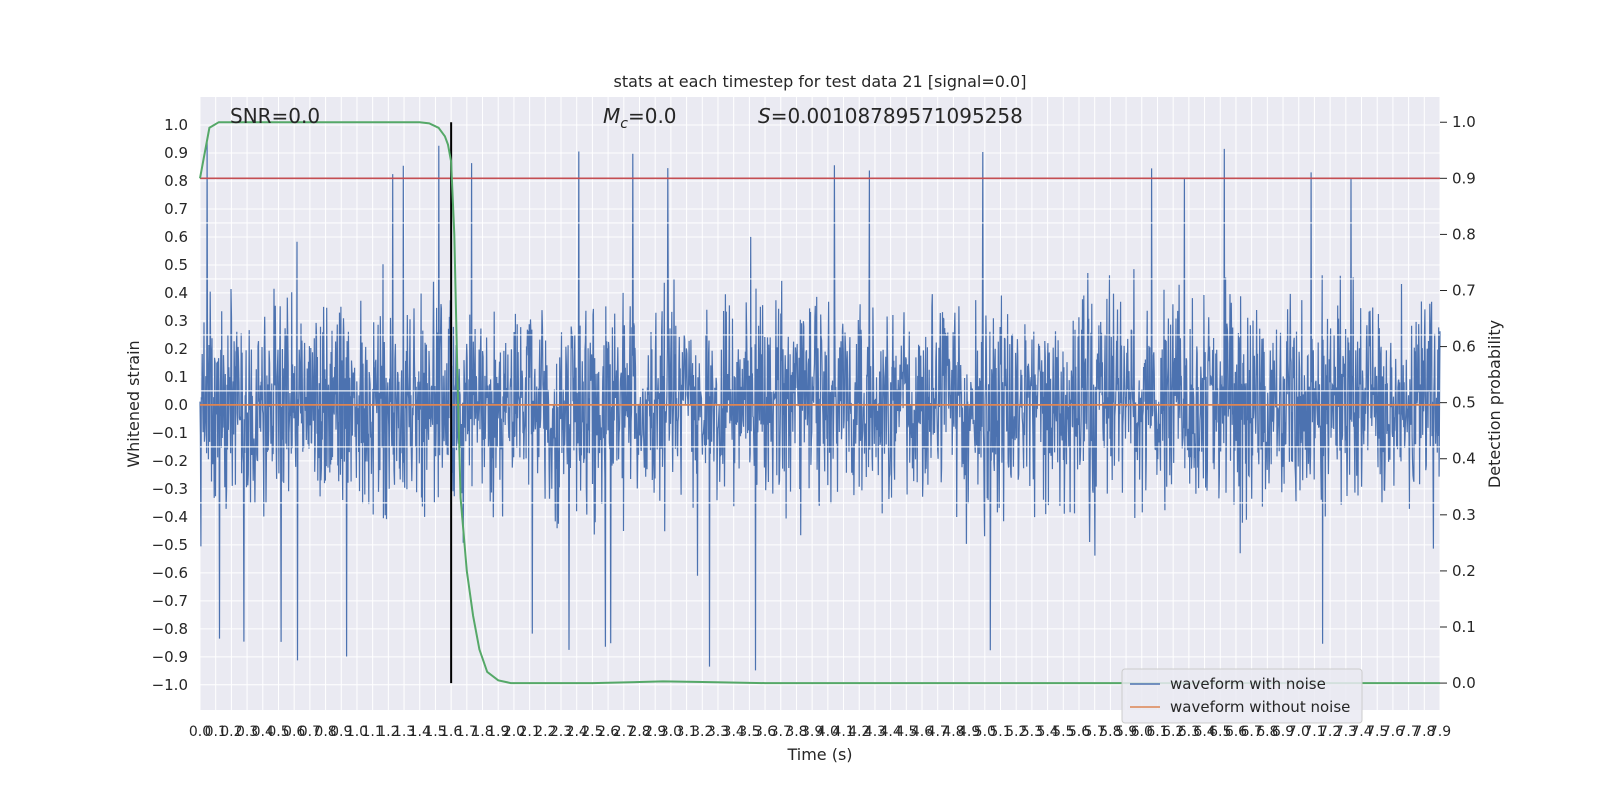  I want to click on x-tick-label: 3.5, so click(749, 732).